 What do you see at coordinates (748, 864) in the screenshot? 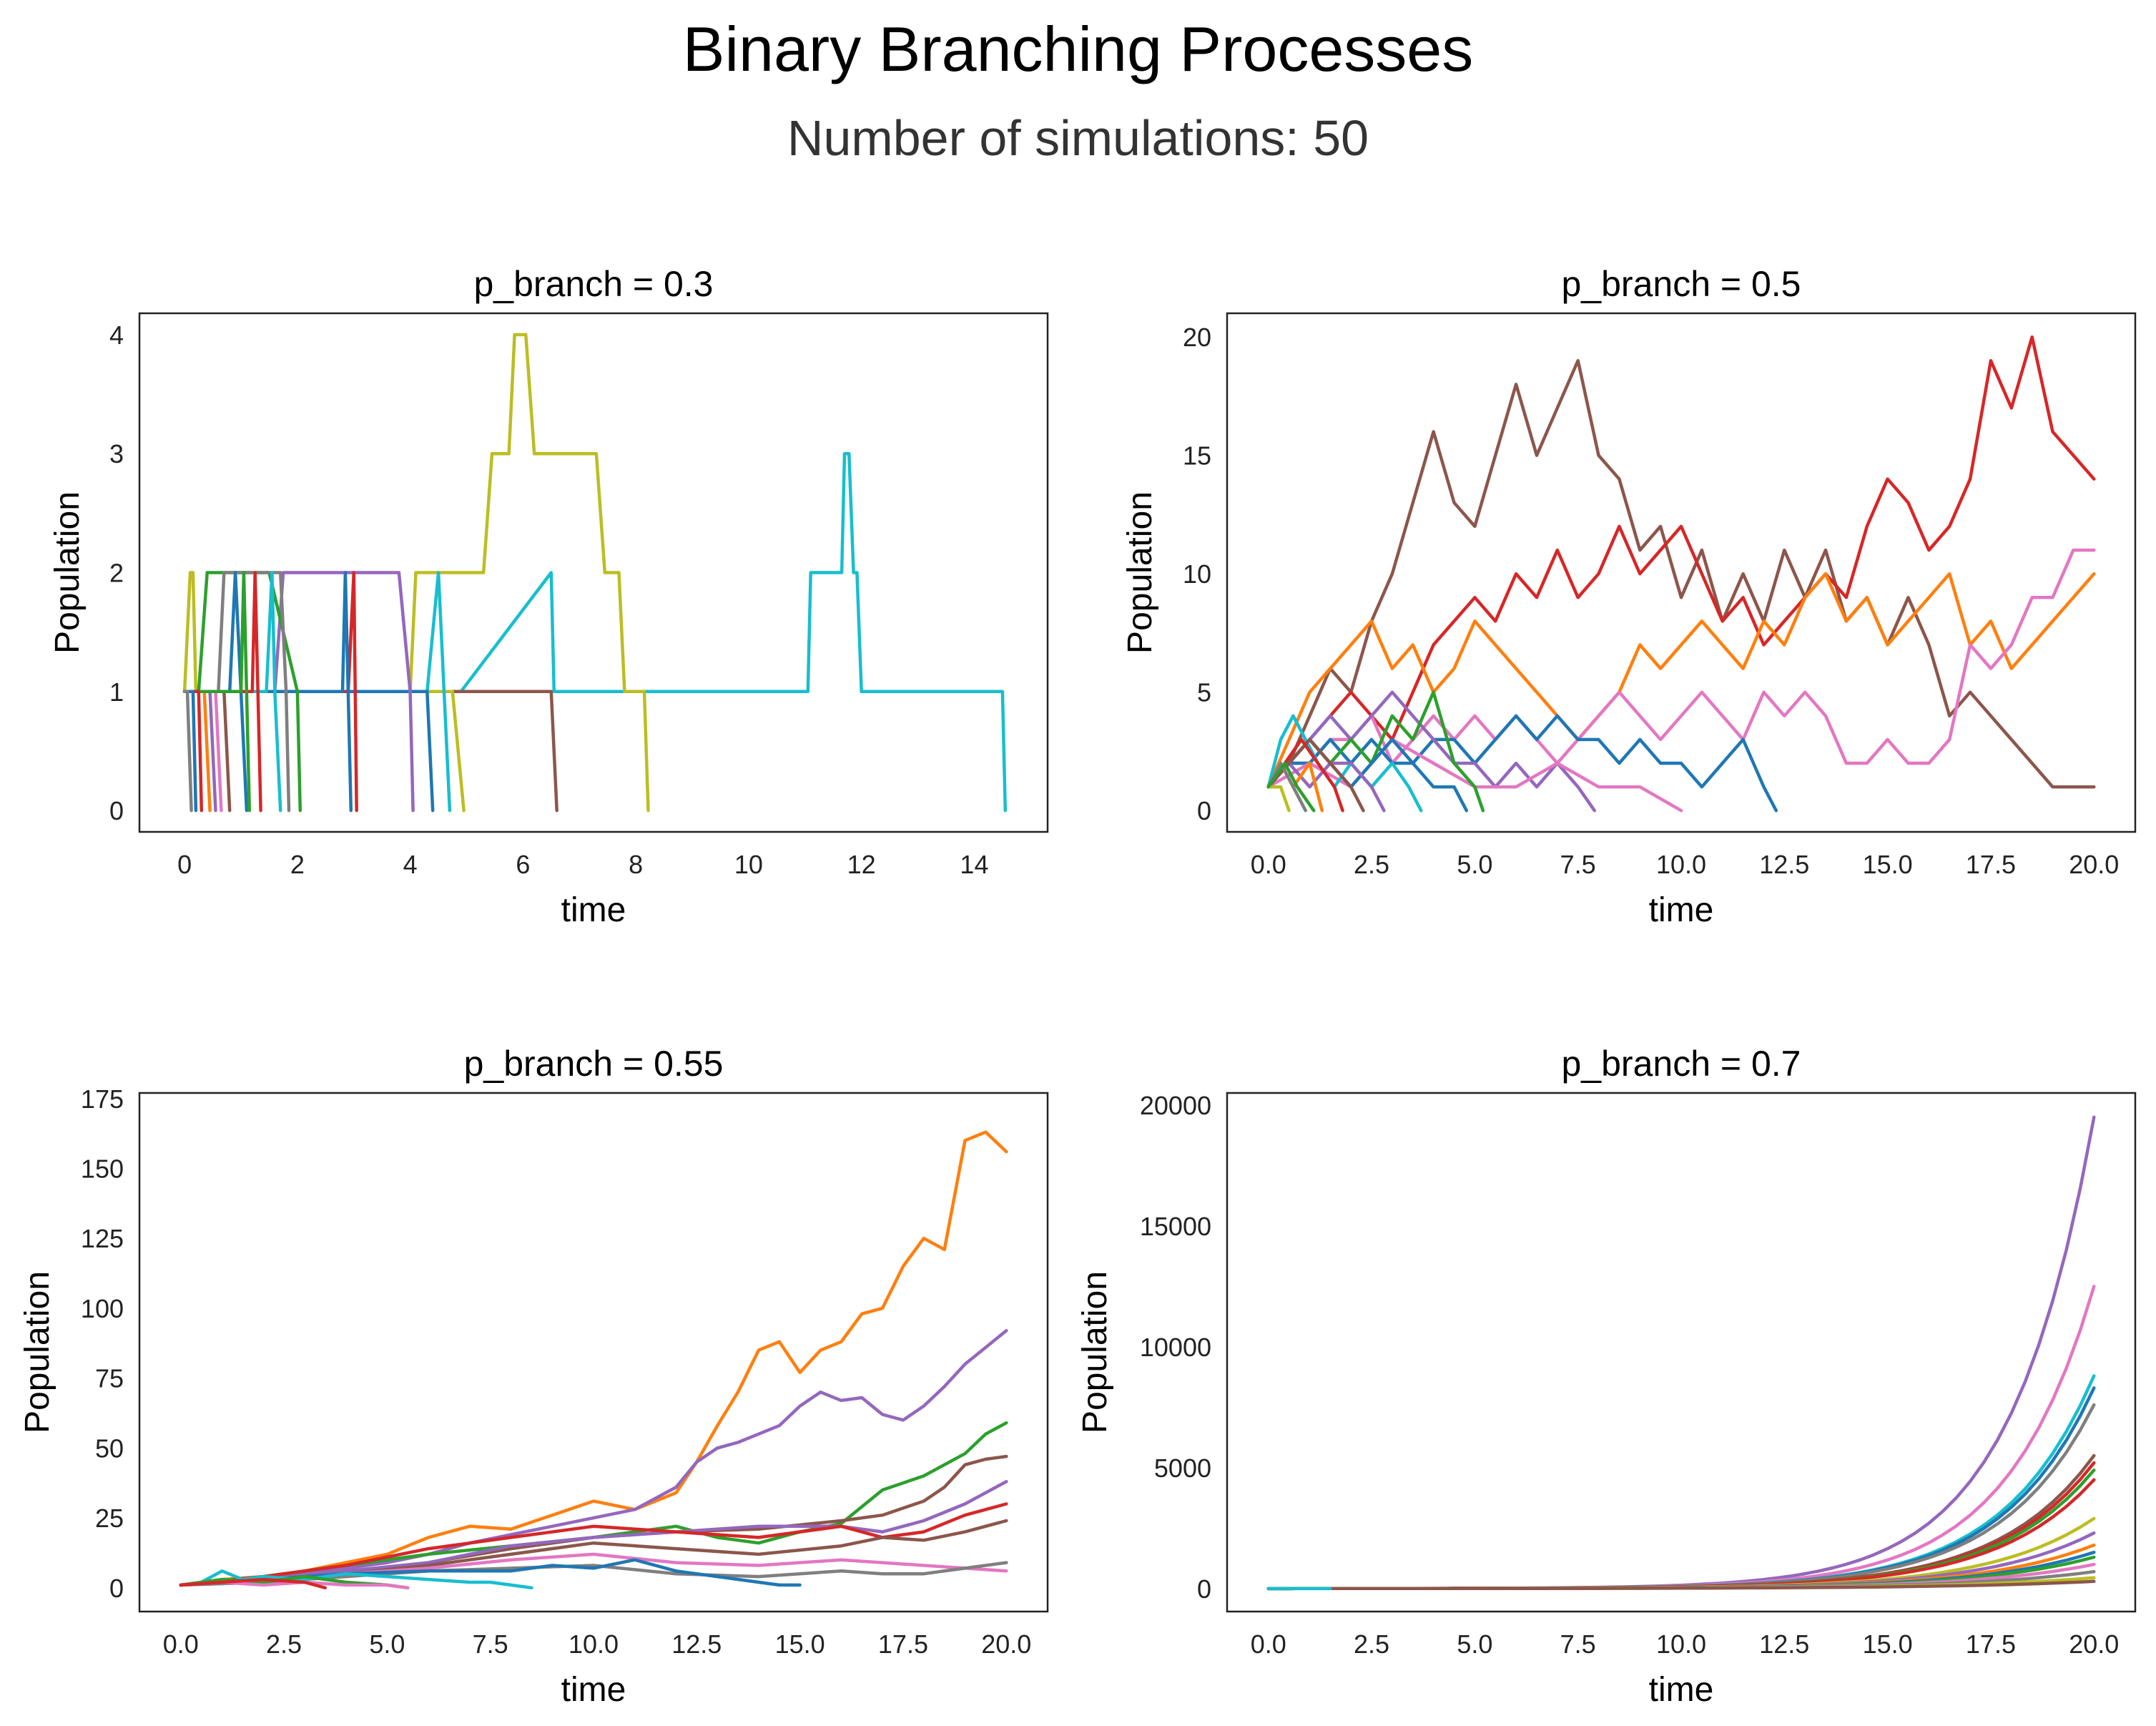
I see `x-tick-label: 10` at bounding box center [748, 864].